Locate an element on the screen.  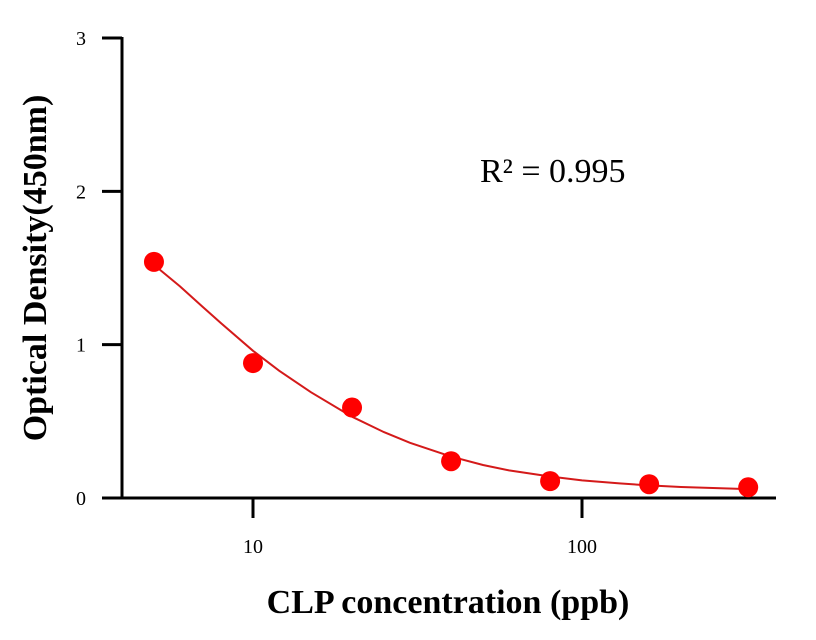
y-tick-label: 2 is located at coordinates (81, 192).